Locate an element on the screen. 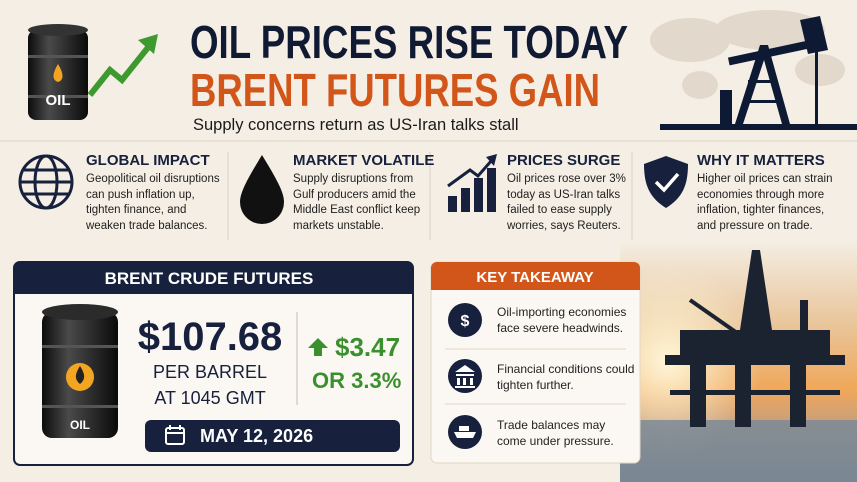 This screenshot has height=482, width=857. calendar-icon is located at coordinates (175, 435).